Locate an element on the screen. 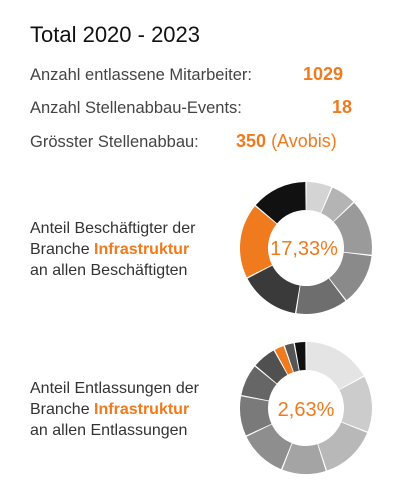  donut-center-label-layoffs: 2,63% is located at coordinates (306, 410).